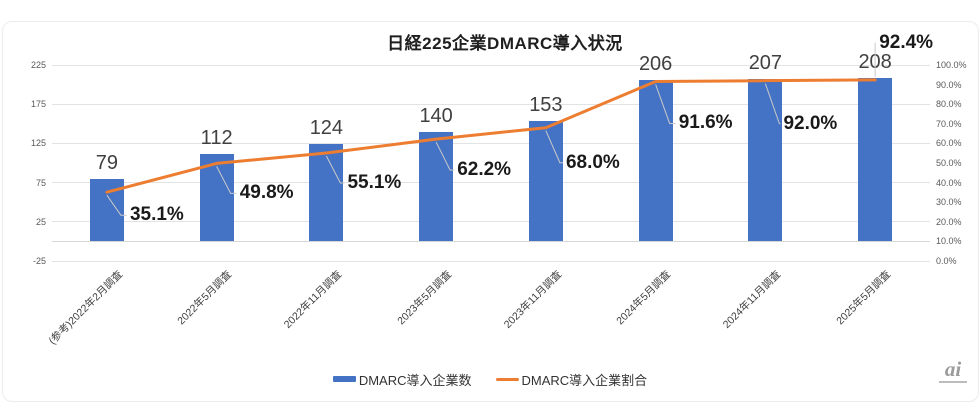  I want to click on bar-series-swatch-icon, so click(344, 379).